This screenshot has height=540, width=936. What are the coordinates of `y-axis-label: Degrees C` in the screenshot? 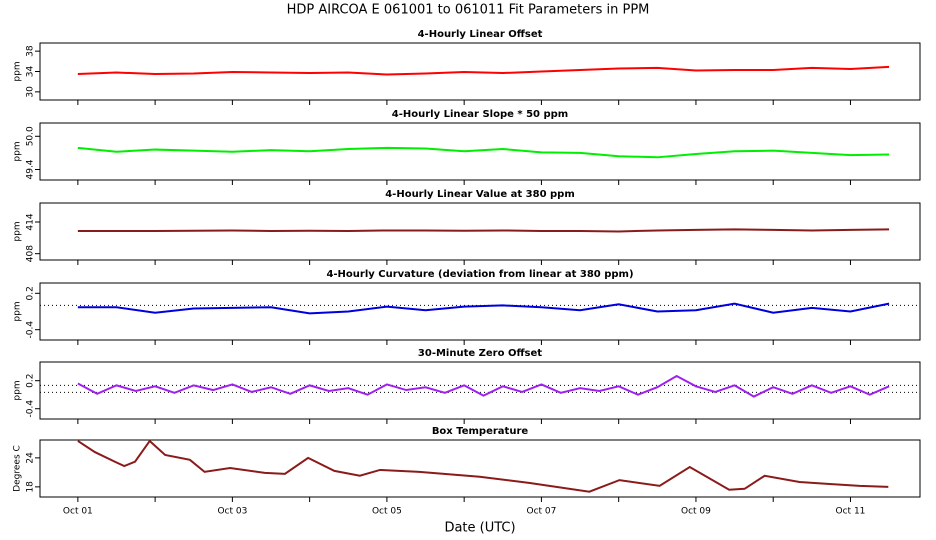 It's located at (18, 468).